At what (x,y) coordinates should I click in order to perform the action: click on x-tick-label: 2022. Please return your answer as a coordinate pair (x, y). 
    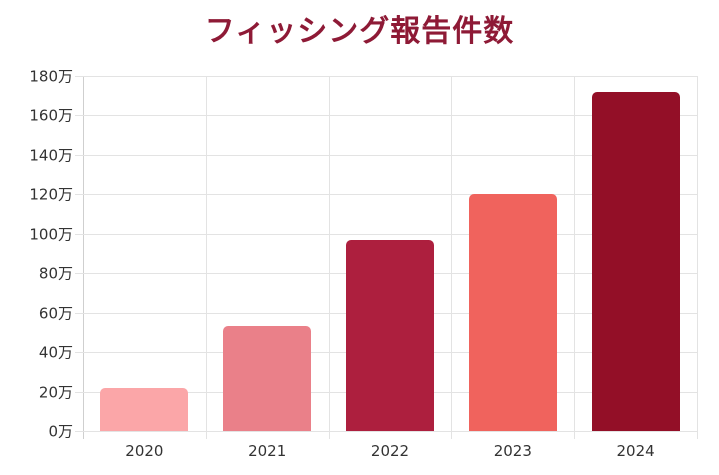
    Looking at the image, I should click on (390, 451).